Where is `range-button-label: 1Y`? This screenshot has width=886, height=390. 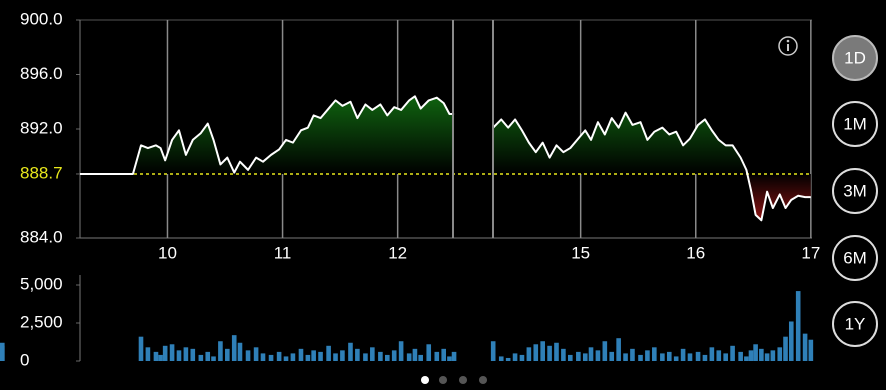 range-button-label: 1Y is located at coordinates (855, 323).